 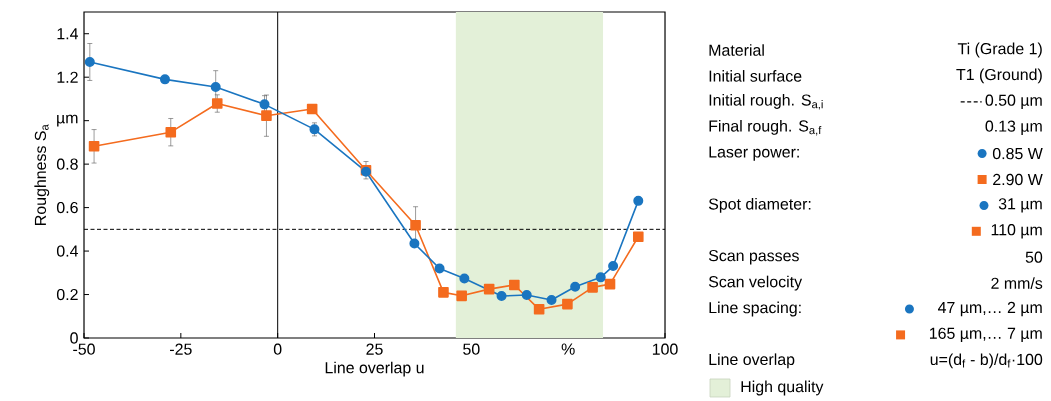 I want to click on x-tick-label: -25, so click(x=181, y=349).